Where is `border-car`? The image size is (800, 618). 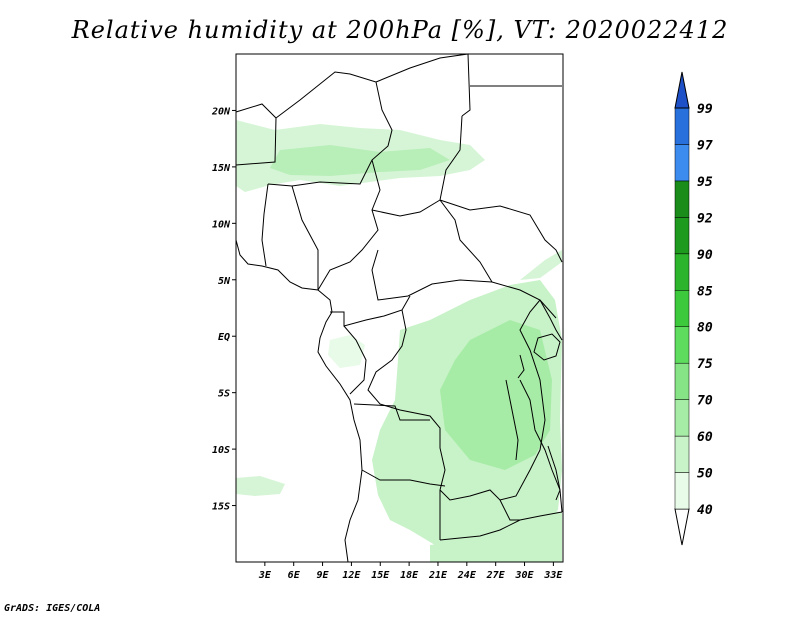 border-car is located at coordinates (464, 259).